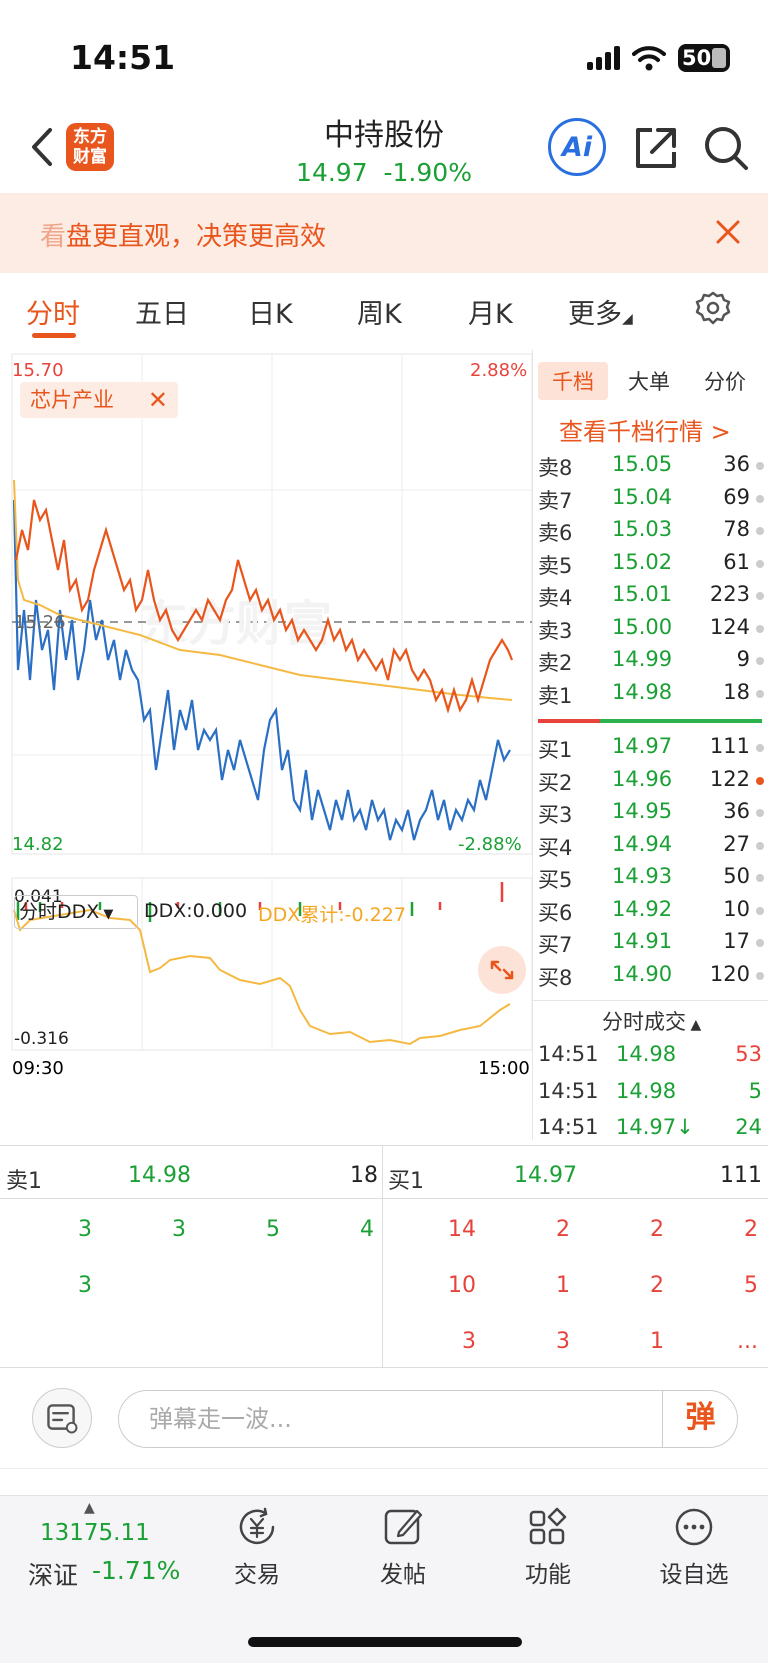  I want to click on tag-close-icon: ✕, so click(157, 400).